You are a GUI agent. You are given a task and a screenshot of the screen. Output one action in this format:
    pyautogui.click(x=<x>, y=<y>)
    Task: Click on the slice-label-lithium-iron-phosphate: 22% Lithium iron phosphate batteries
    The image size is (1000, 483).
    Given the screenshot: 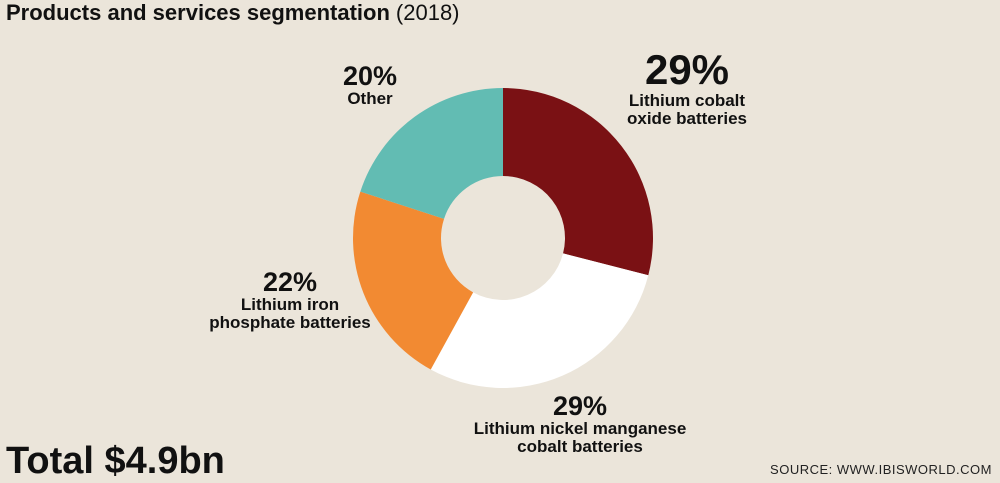 What is the action you would take?
    pyautogui.click(x=290, y=300)
    